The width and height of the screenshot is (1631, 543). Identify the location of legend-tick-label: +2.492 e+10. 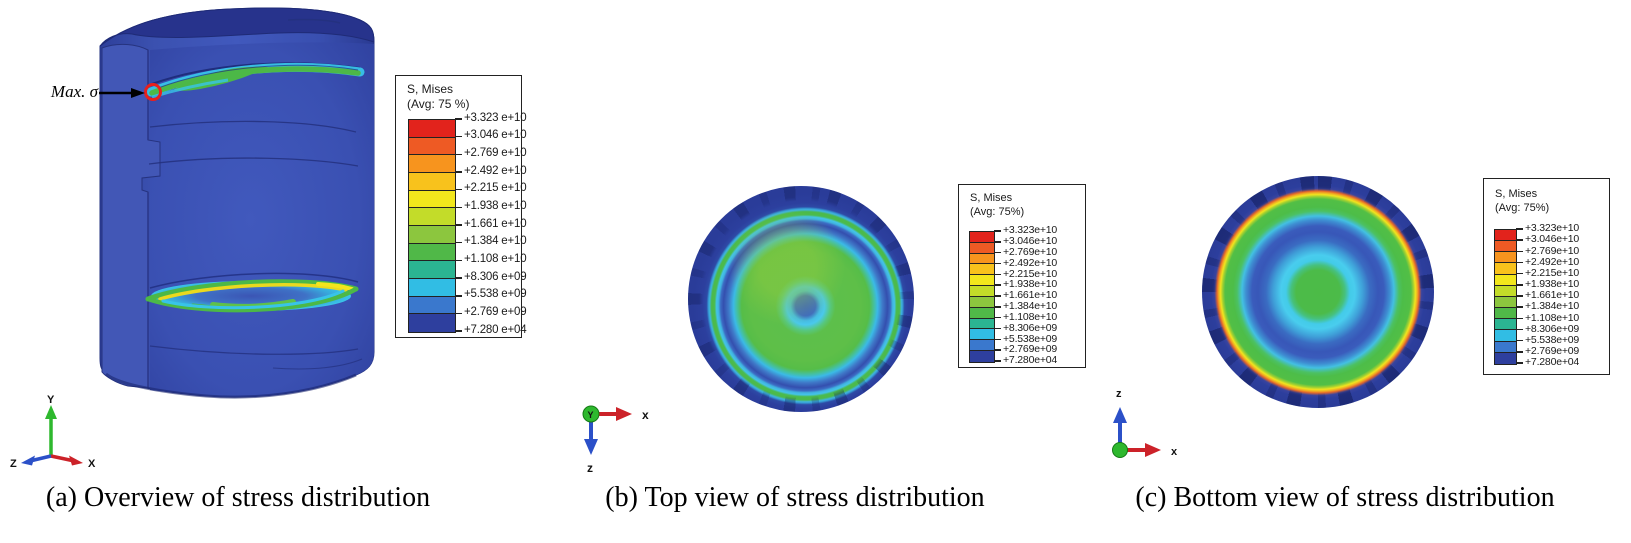
(495, 170).